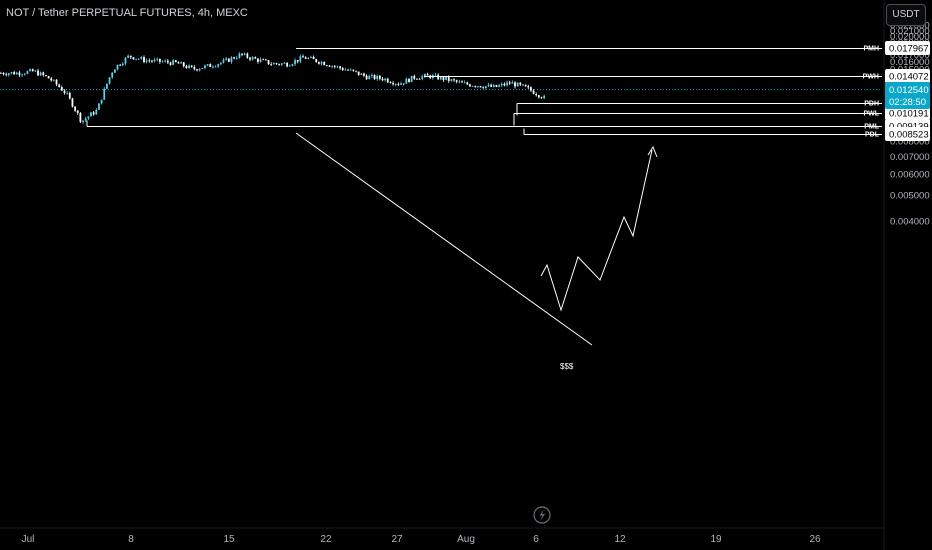 The width and height of the screenshot is (932, 550). I want to click on level-price-label: 0.008523, so click(909, 135).